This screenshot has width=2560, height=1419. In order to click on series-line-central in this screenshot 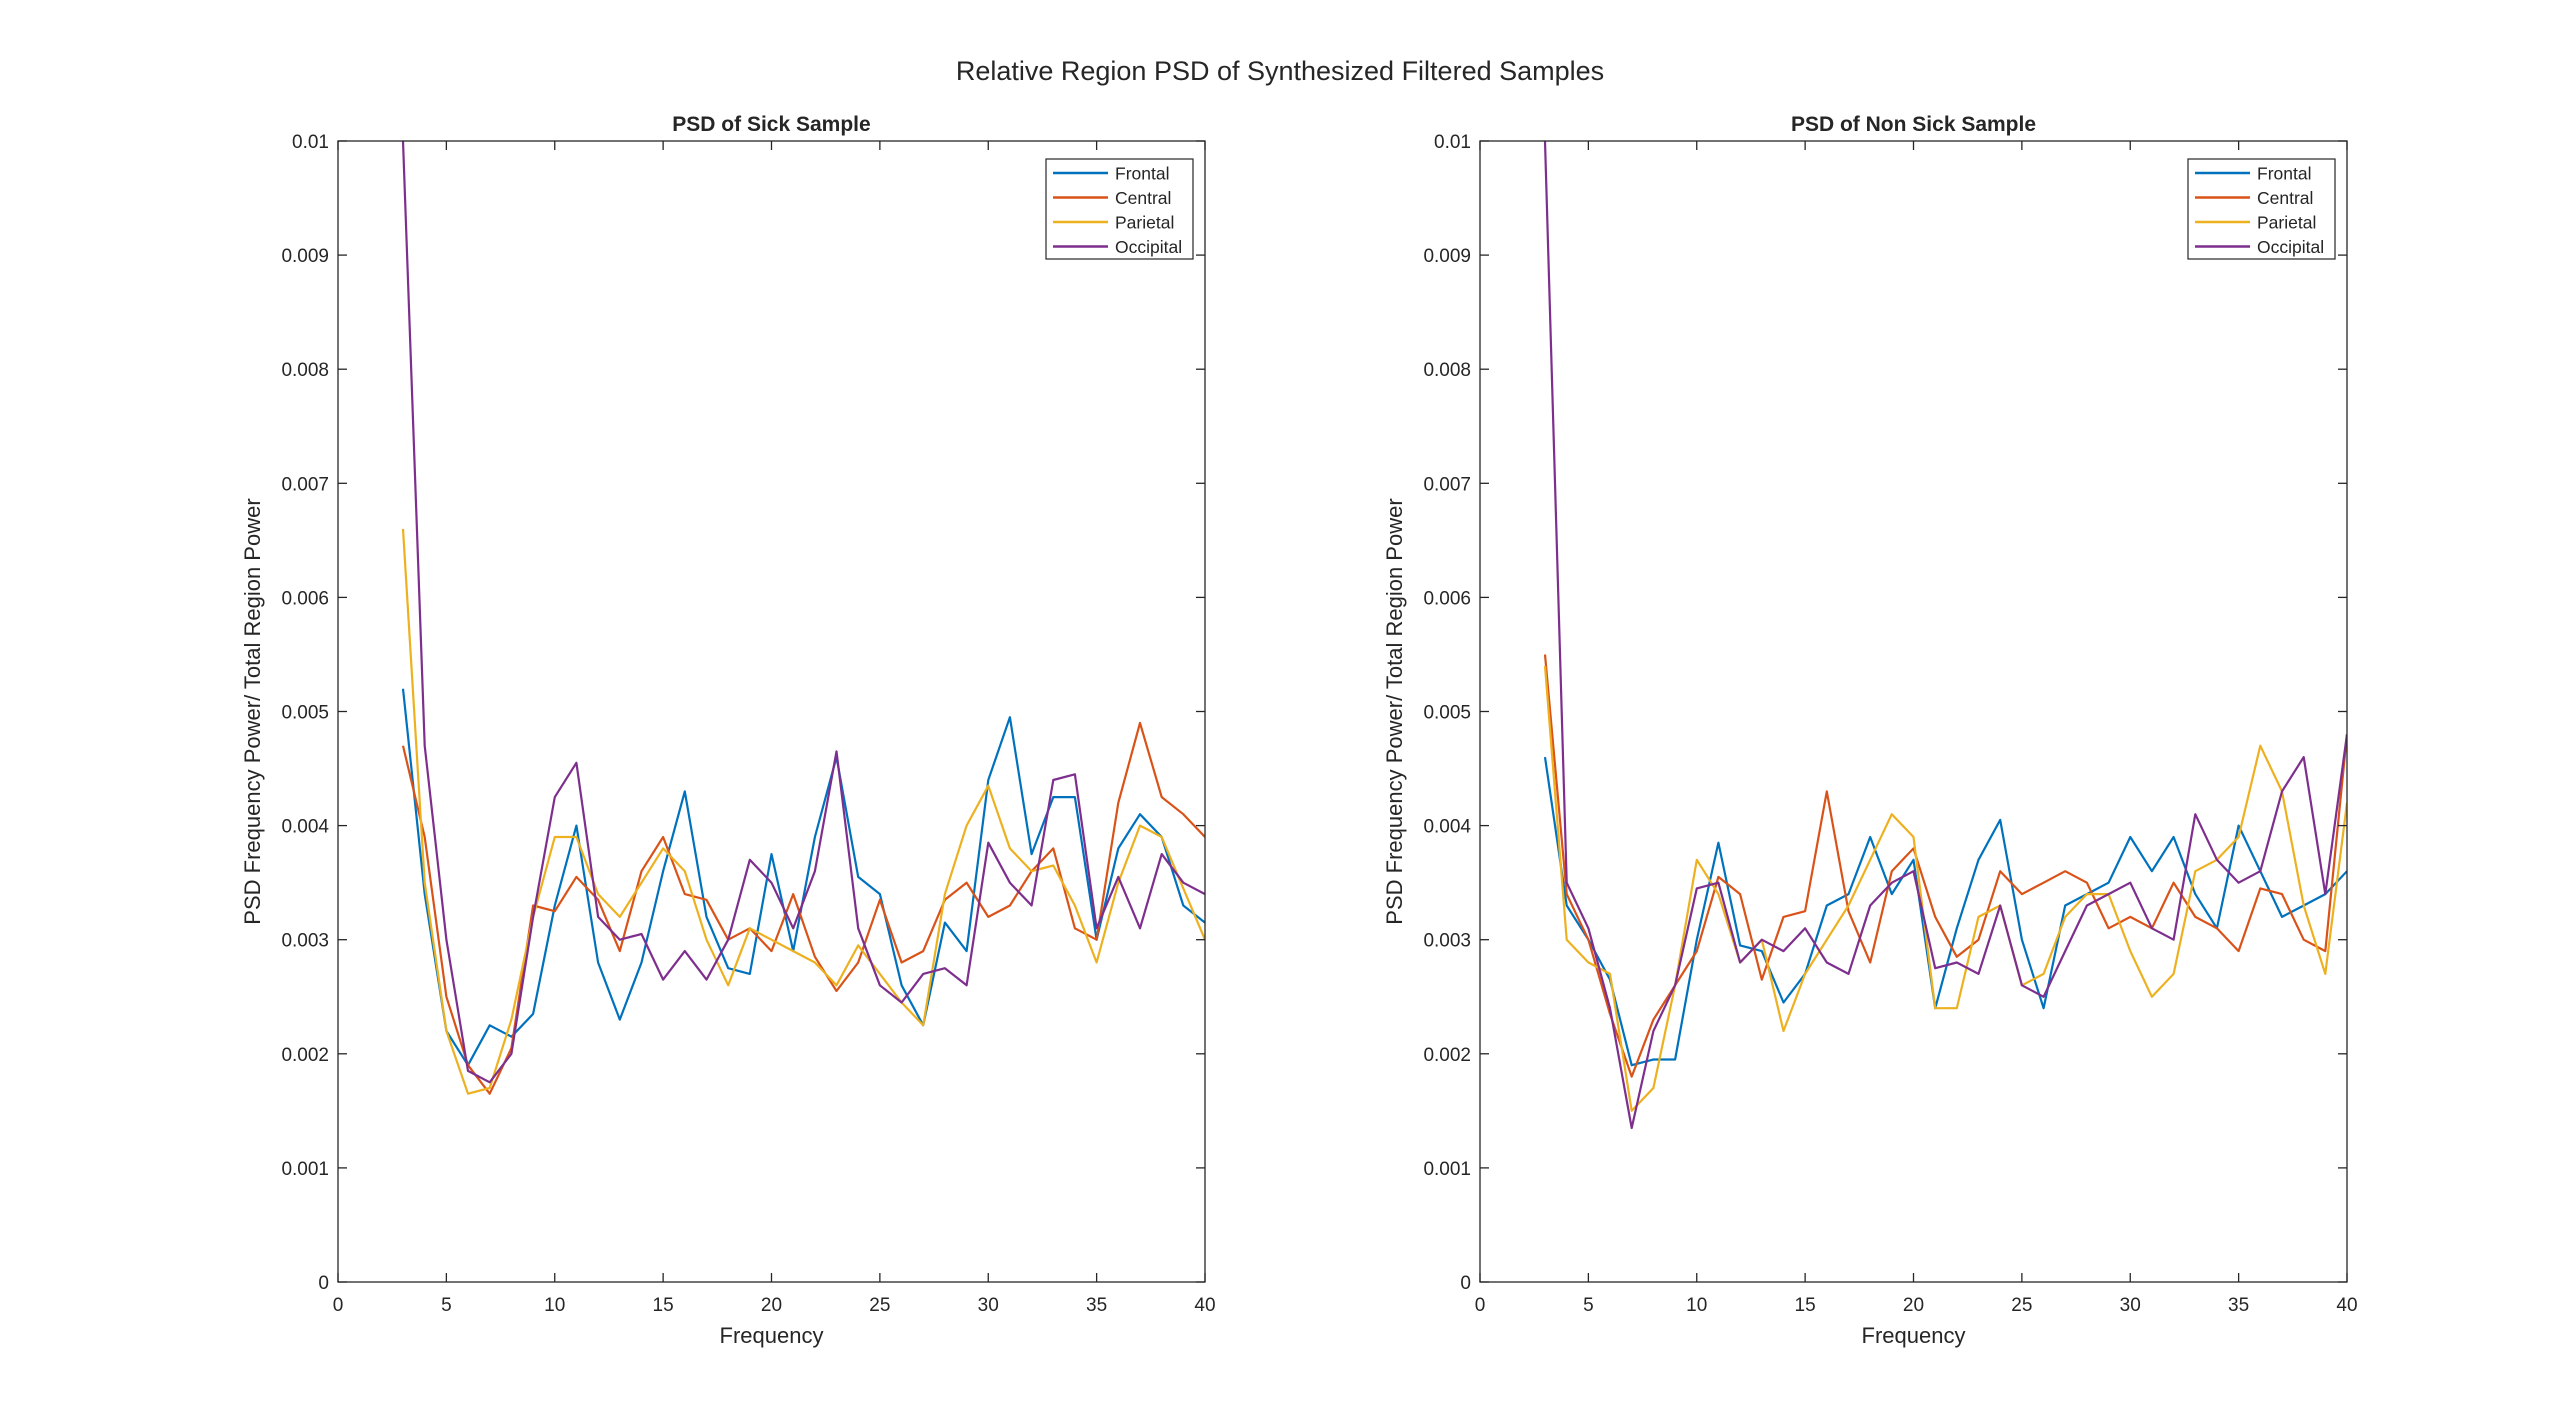, I will do `click(1945, 866)`.